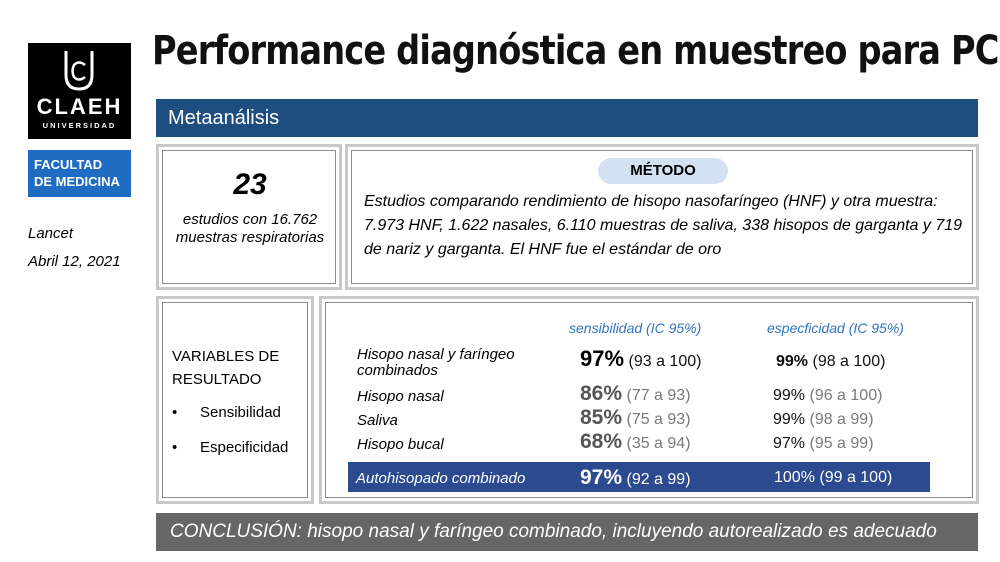  Describe the element at coordinates (79, 71) in the screenshot. I see `claeh-emblem-icon` at that location.